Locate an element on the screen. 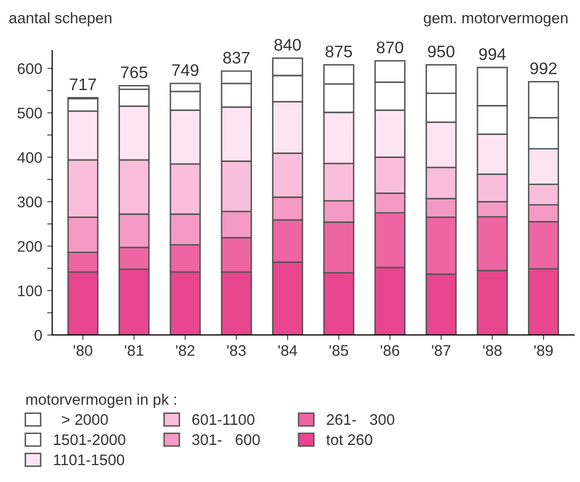  x-tick-label: '87 is located at coordinates (441, 350).